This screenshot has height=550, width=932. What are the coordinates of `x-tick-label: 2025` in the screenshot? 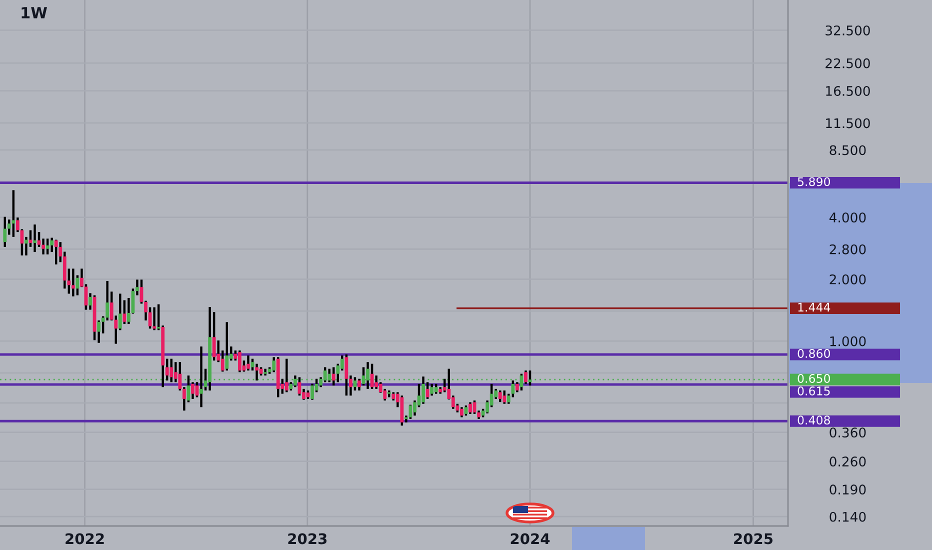 It's located at (753, 538).